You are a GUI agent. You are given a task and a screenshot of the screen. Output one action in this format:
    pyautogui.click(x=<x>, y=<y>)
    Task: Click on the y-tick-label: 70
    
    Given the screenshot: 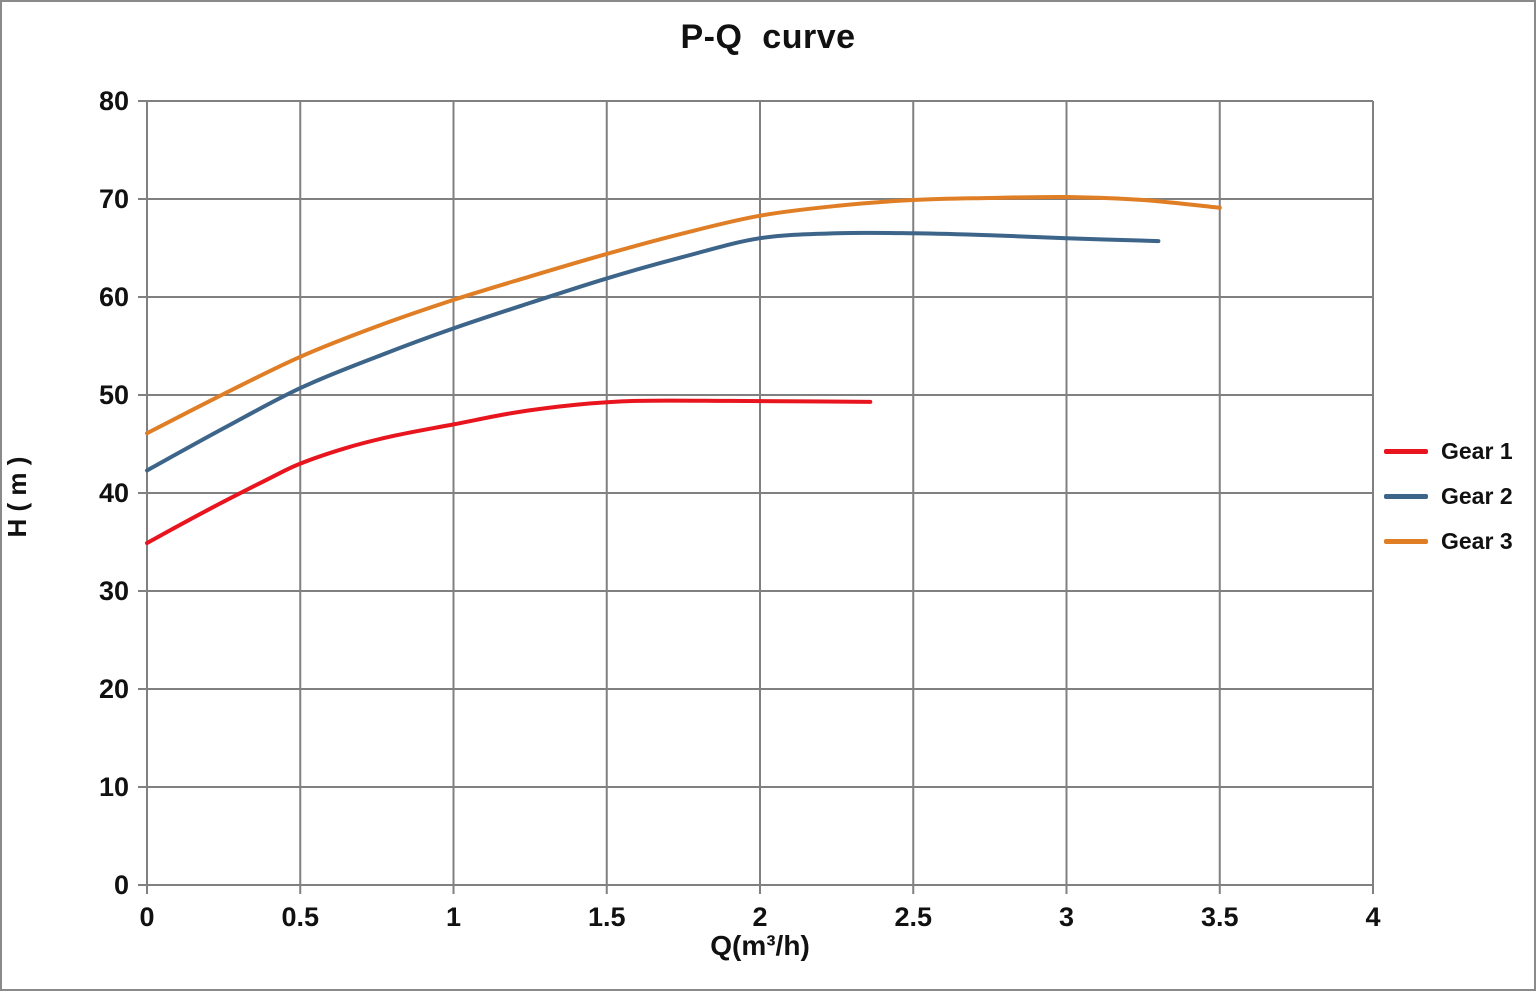 What is the action you would take?
    pyautogui.click(x=114, y=199)
    